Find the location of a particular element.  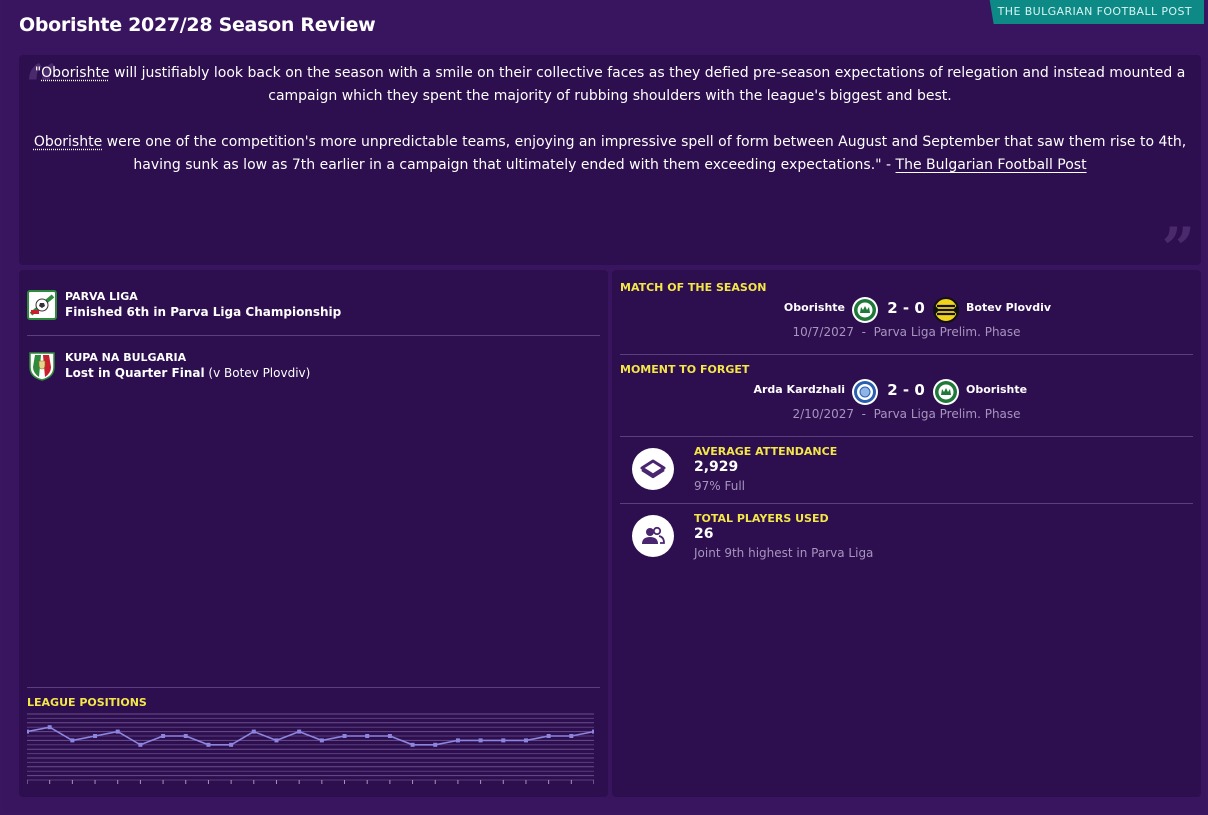

moment-to-forget-details: 2/10/2027 - Parva Liga Prelim. Phase is located at coordinates (906, 414).